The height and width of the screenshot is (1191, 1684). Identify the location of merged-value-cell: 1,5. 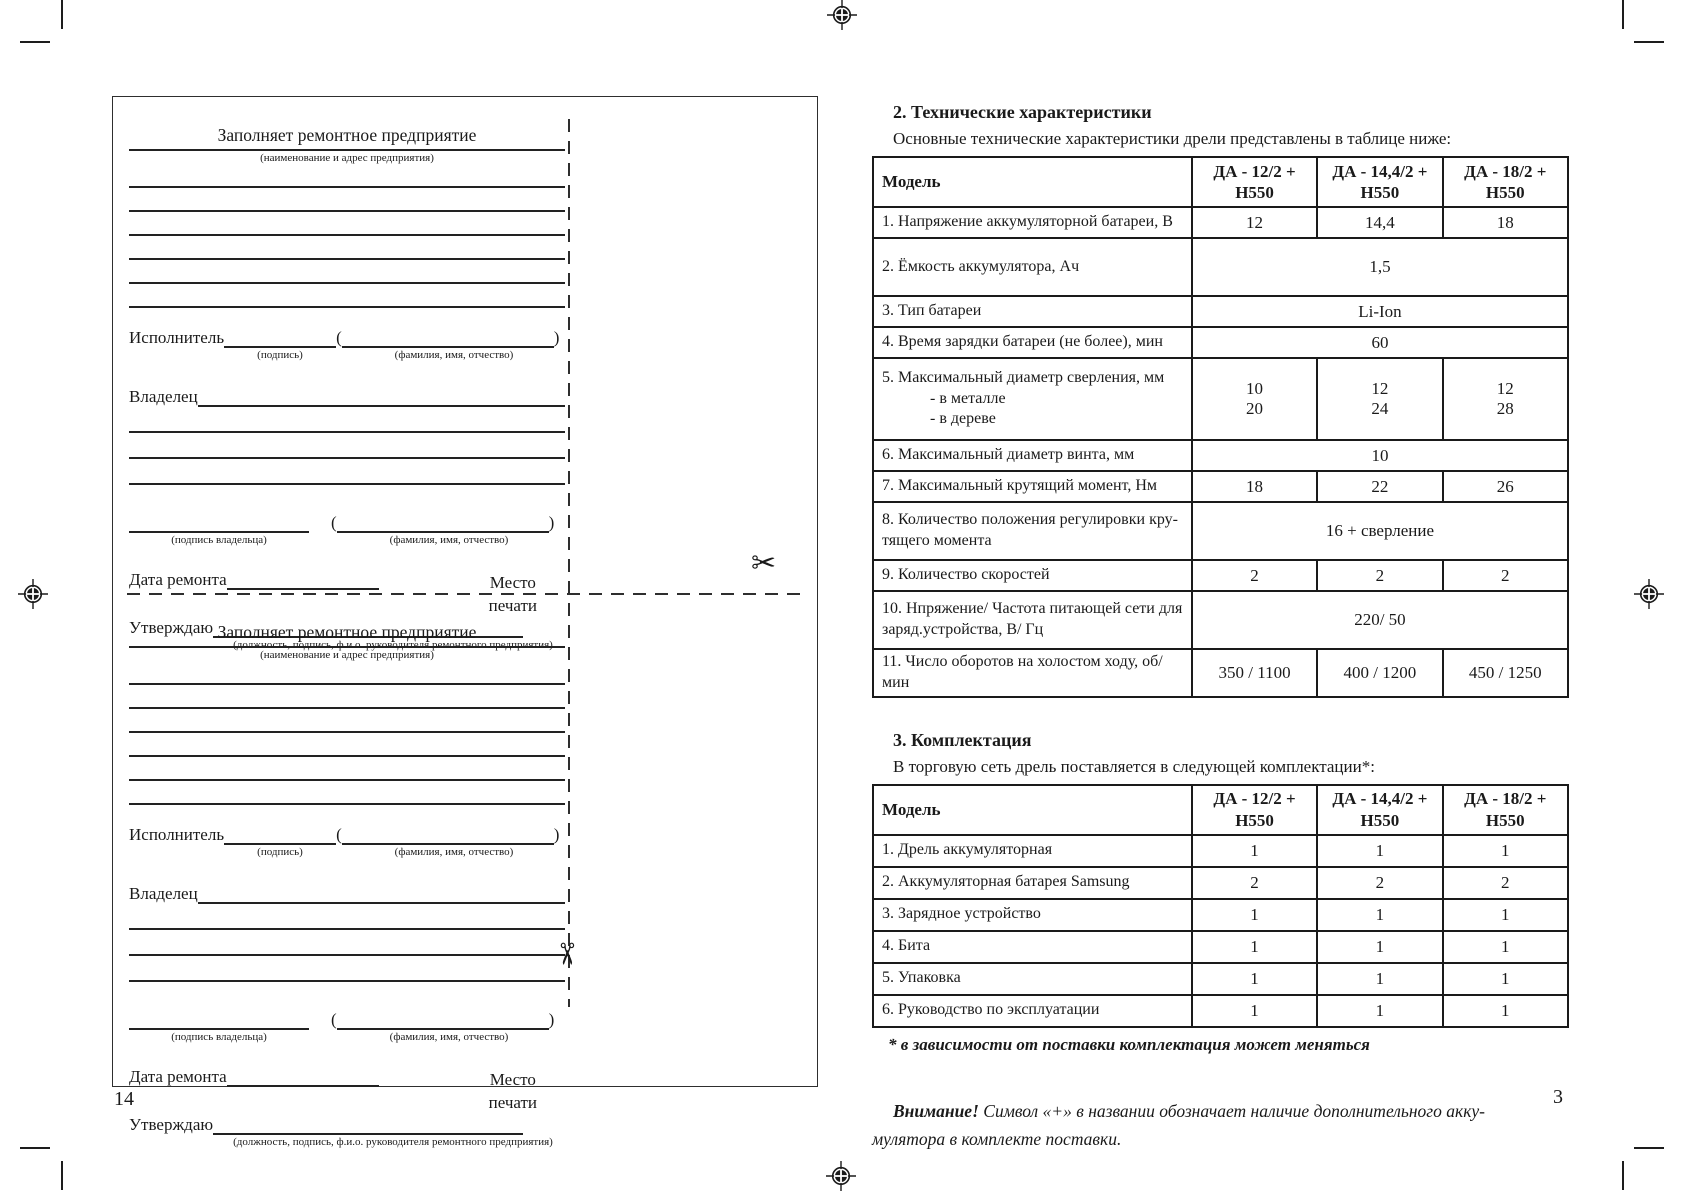
(1380, 267).